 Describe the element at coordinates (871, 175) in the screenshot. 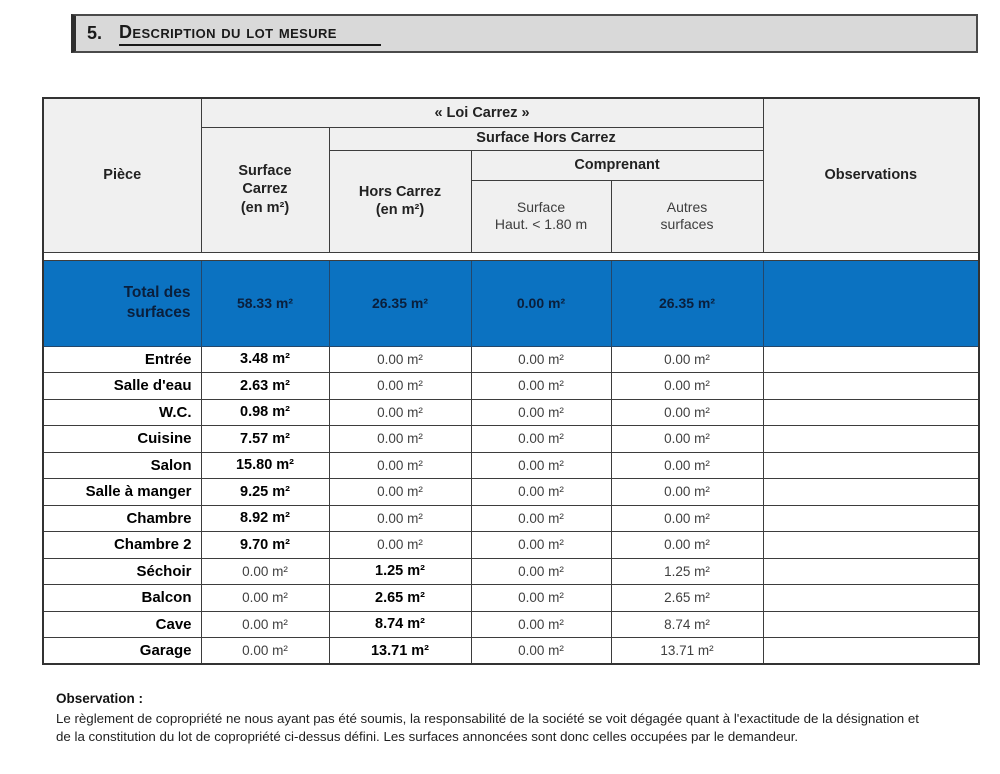

I see `col-header-observations: Observations` at that location.